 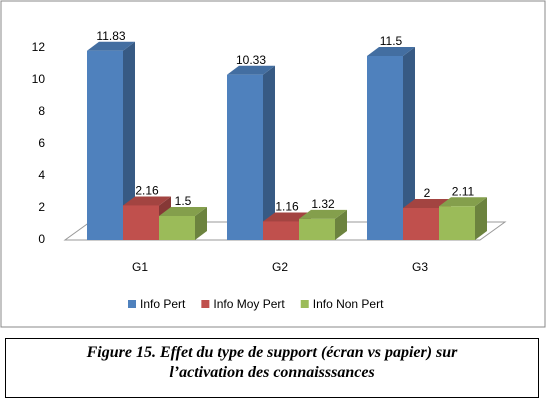 What do you see at coordinates (183, 201) in the screenshot?
I see `value-label: 1.5` at bounding box center [183, 201].